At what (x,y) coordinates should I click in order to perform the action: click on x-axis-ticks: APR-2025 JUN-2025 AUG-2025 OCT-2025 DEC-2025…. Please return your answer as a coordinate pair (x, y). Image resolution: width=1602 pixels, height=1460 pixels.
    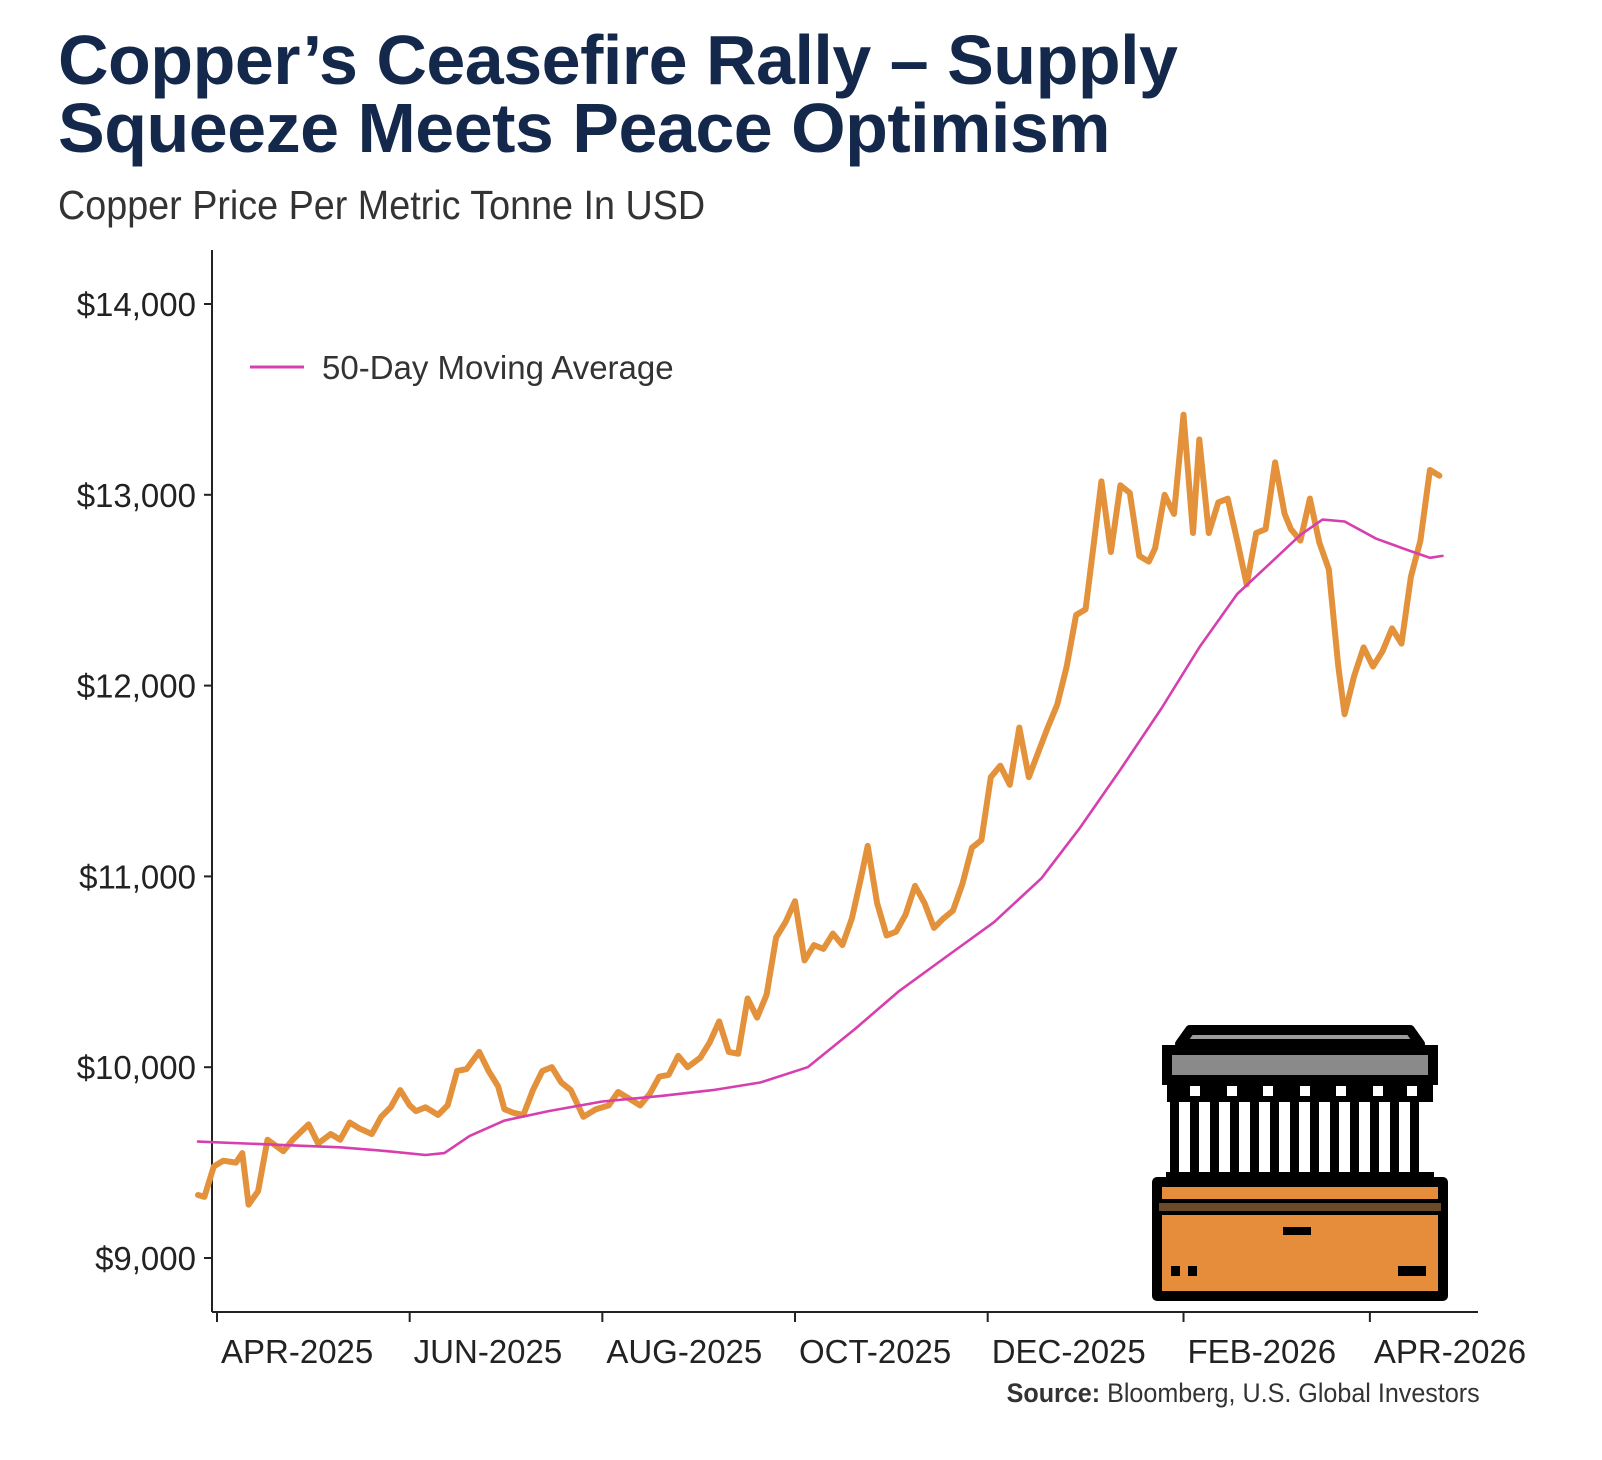
    Looking at the image, I should click on (871, 1341).